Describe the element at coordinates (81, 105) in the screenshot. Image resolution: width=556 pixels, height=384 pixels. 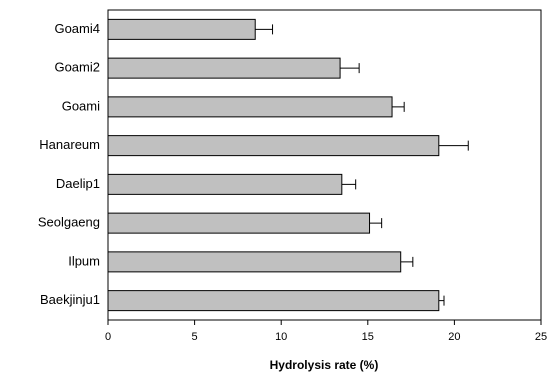
I see `y-tick-label: Goami` at that location.